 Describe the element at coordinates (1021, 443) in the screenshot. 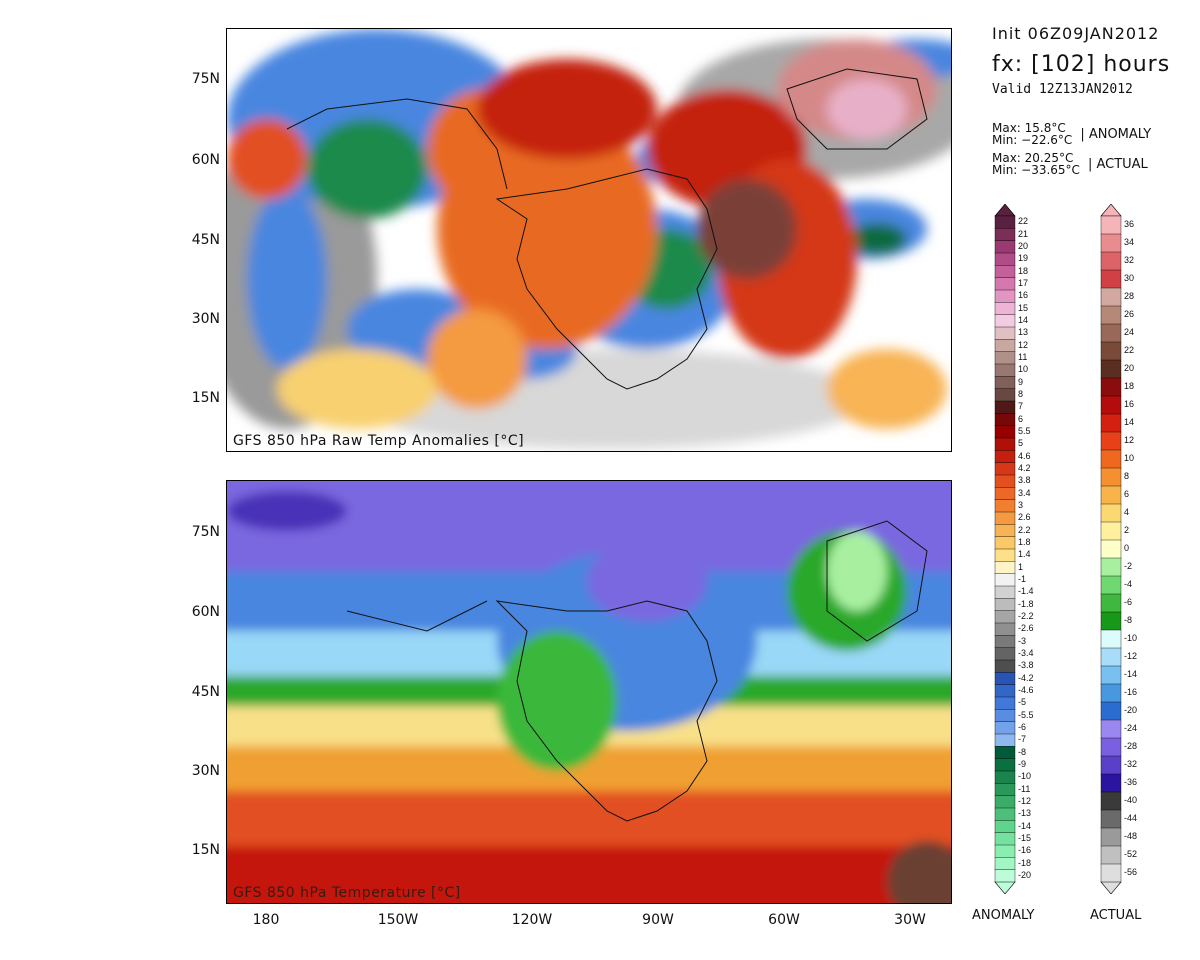

I see `anomaly-colorbar-tick-label: 5` at that location.